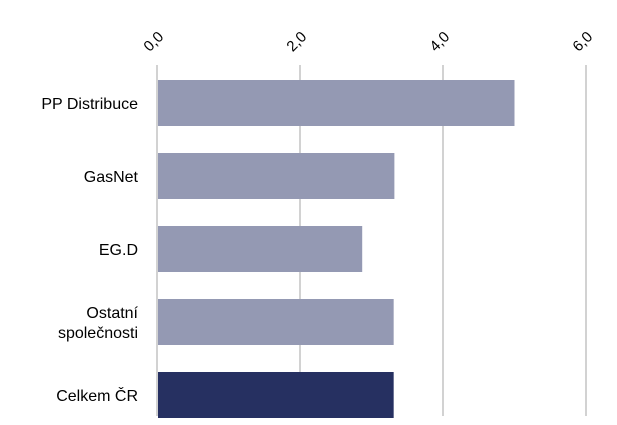  I want to click on category-label-line: PP Distribuce, so click(89, 104).